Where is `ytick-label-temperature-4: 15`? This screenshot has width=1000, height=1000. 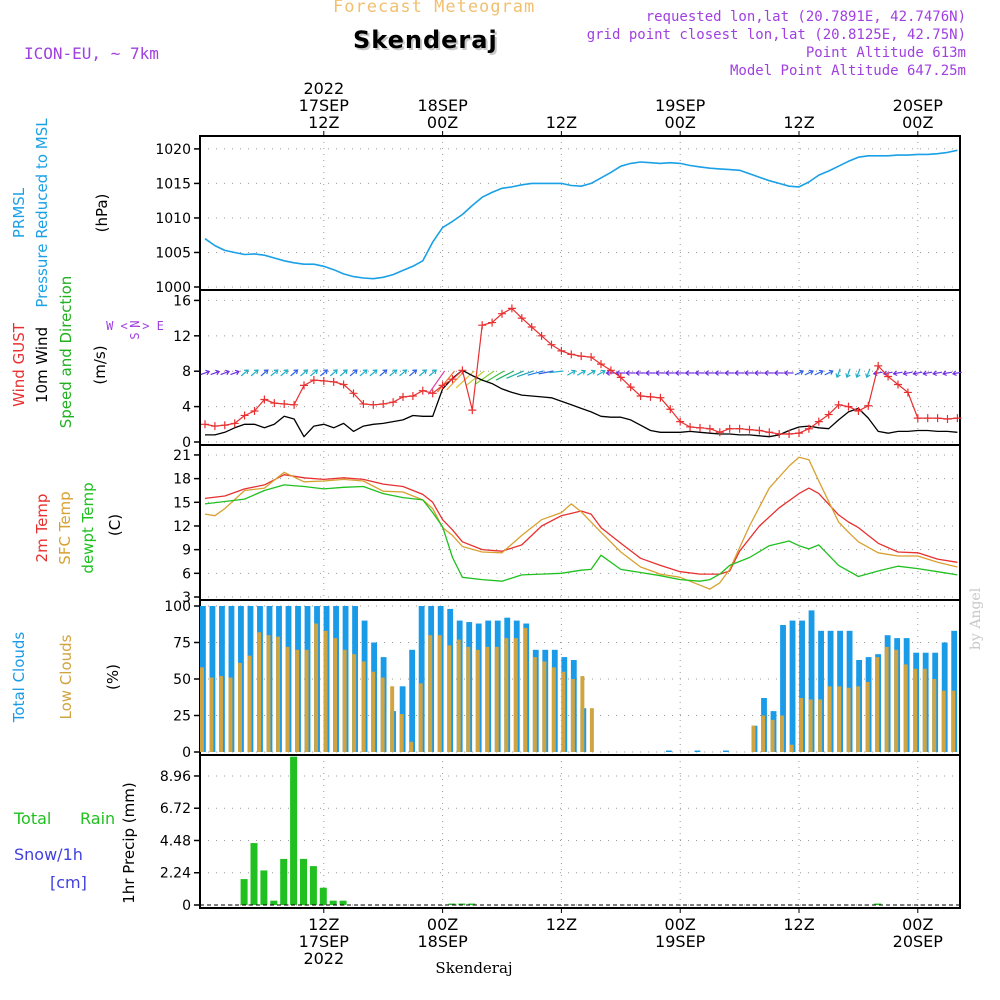 ytick-label-temperature-4: 15 is located at coordinates (182, 503).